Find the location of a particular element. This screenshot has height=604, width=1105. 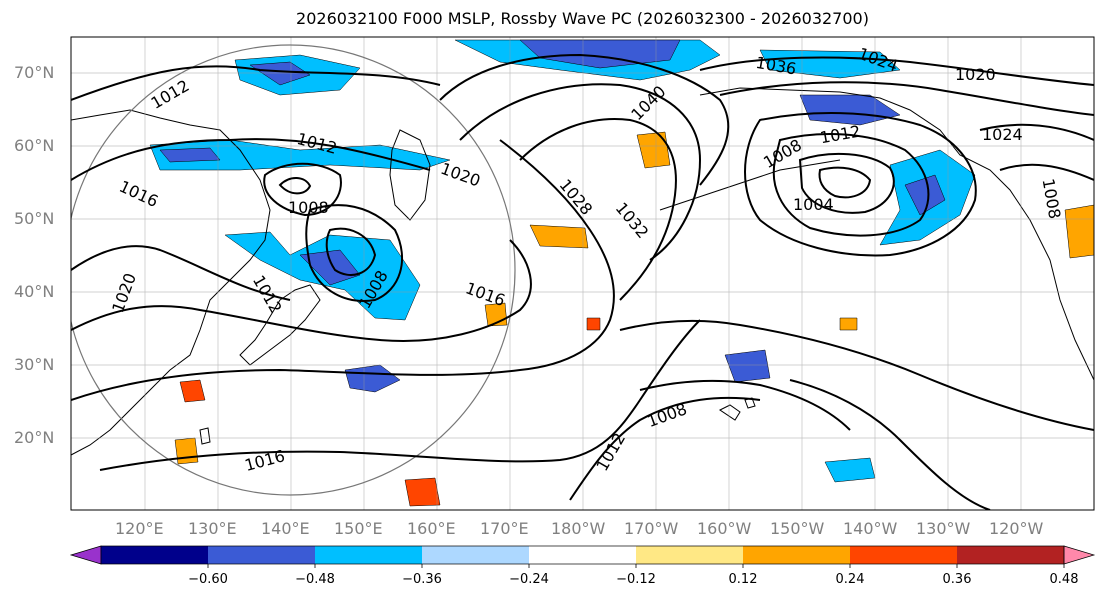

colorbar-outline is located at coordinates (582, 555).